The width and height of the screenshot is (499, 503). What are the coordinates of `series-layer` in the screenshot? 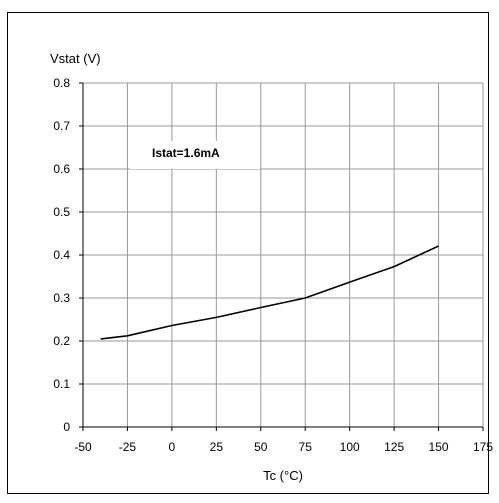 It's located at (269, 292).